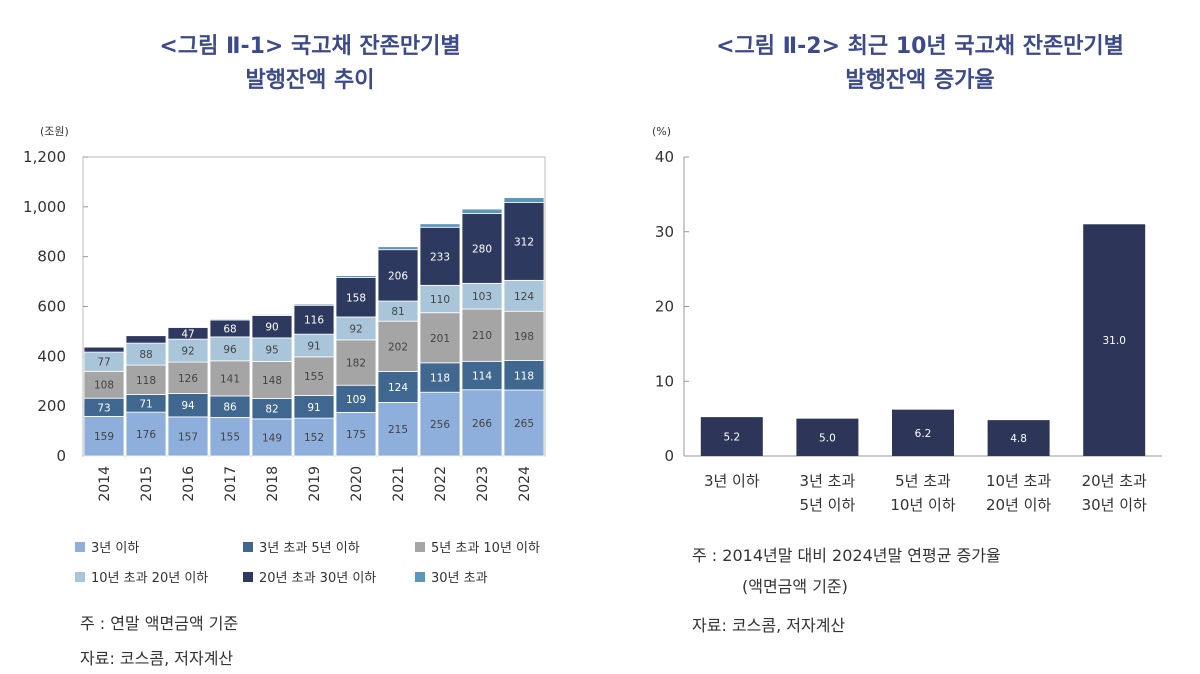 The width and height of the screenshot is (1200, 674). What do you see at coordinates (146, 435) in the screenshot?
I see `bar-value-label: 176` at bounding box center [146, 435].